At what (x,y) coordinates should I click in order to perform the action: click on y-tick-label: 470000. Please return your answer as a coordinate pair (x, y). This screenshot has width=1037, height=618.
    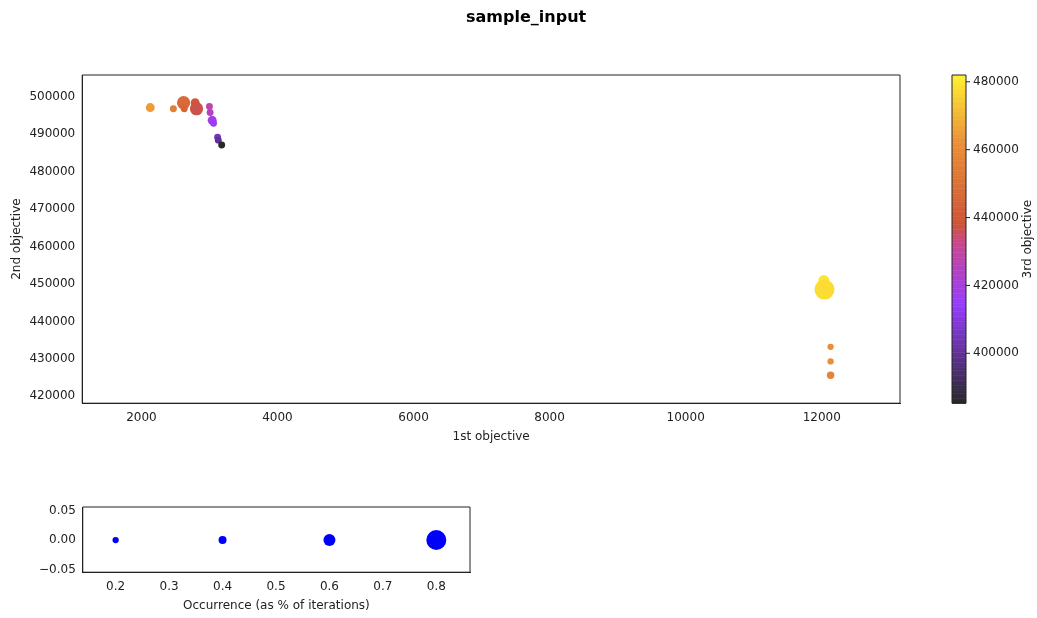
    Looking at the image, I should click on (52, 208).